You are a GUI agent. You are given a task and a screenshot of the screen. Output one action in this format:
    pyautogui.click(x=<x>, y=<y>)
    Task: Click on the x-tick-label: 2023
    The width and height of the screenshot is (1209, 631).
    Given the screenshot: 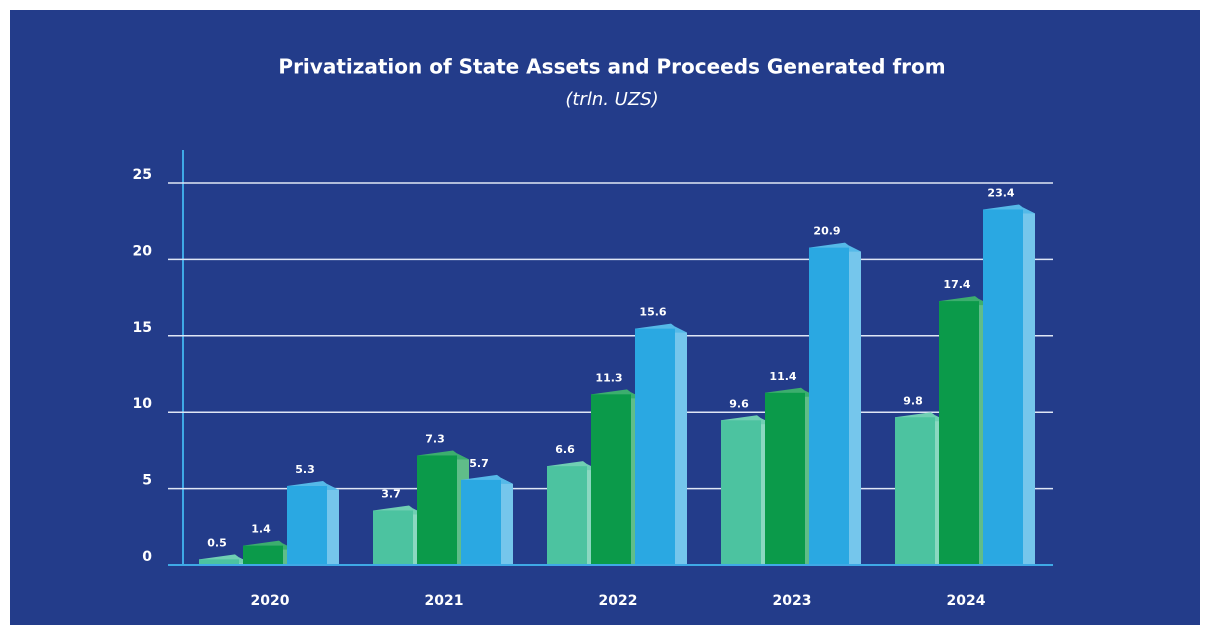 What is the action you would take?
    pyautogui.click(x=792, y=601)
    